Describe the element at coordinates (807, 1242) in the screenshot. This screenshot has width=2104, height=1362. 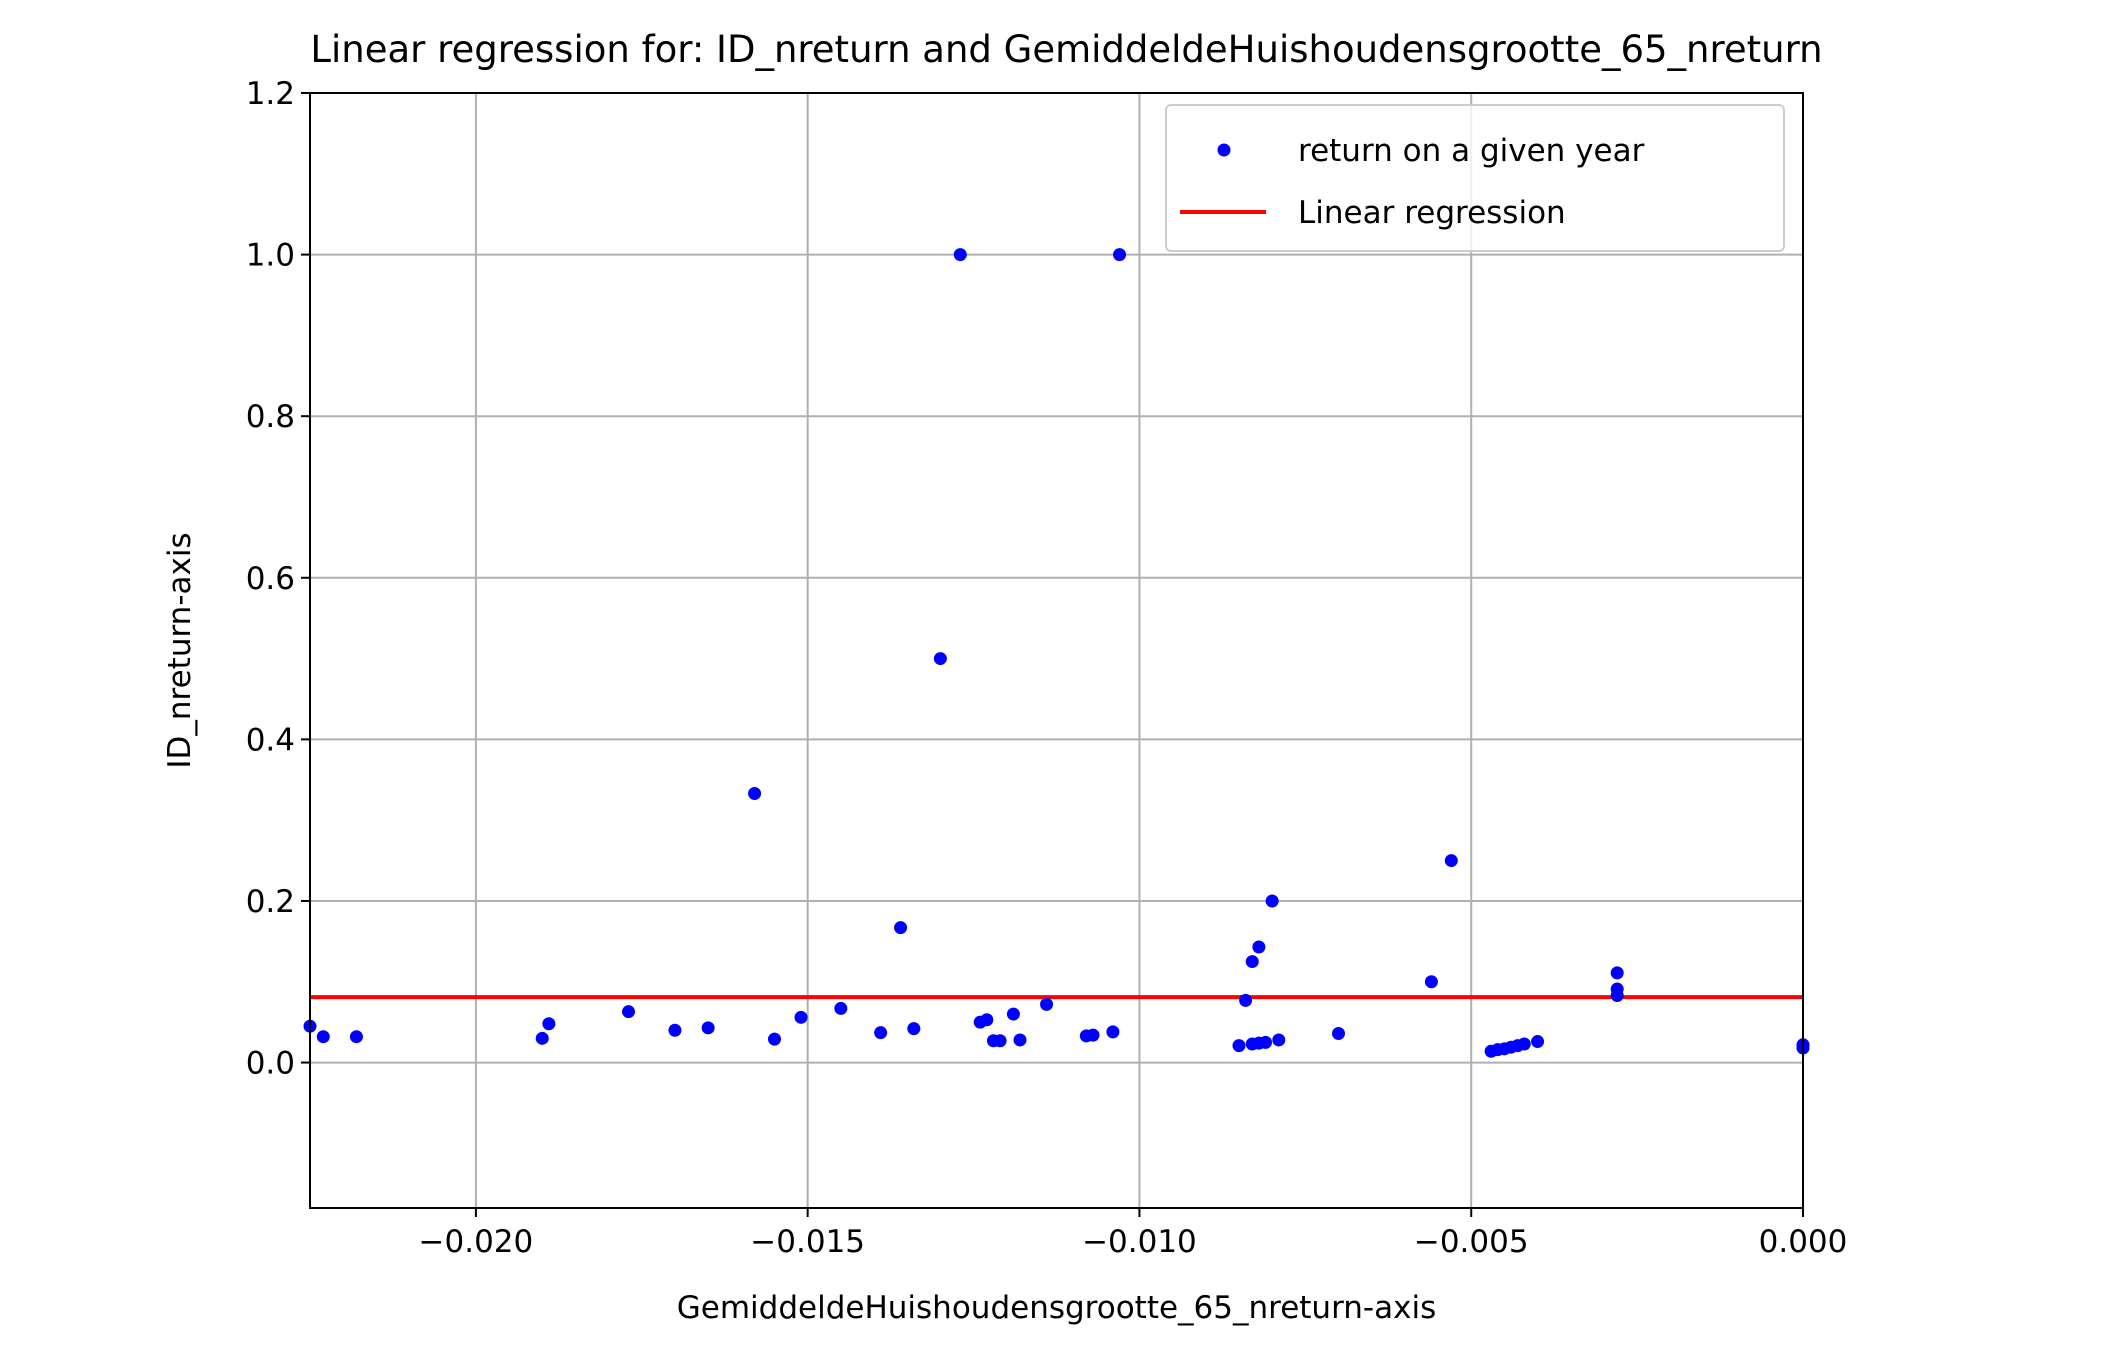
I see `x-tick-label: −0.015` at that location.